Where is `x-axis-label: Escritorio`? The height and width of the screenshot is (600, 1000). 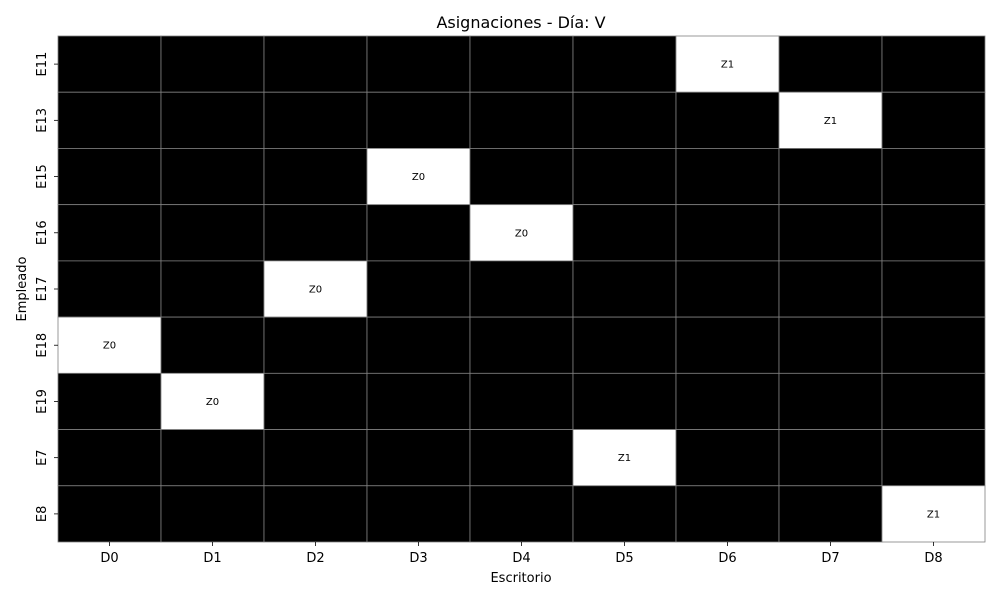
x-axis-label: Escritorio is located at coordinates (520, 578).